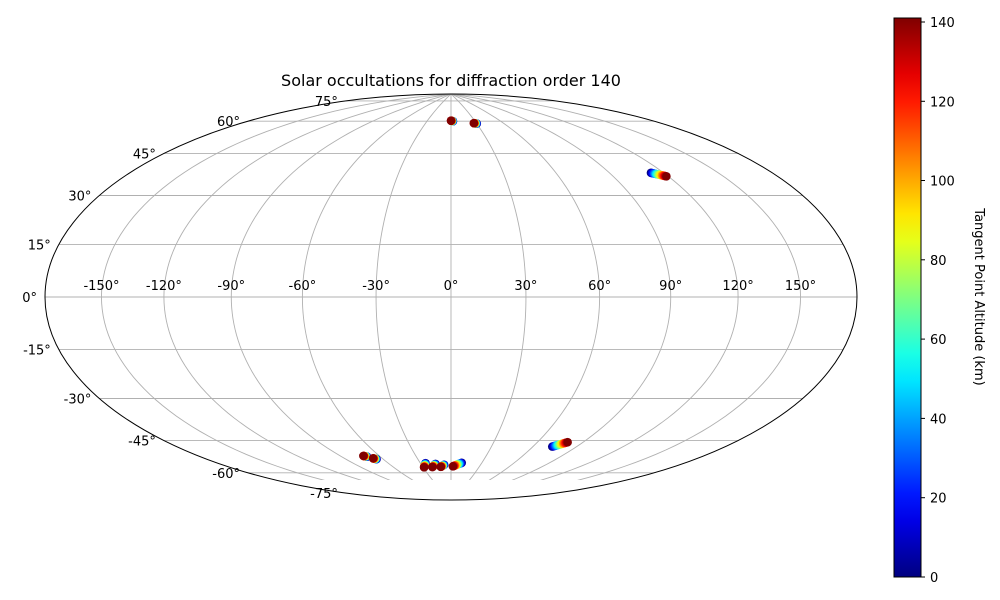 The width and height of the screenshot is (1000, 600). I want to click on latitude-tick-label: 75°, so click(326, 102).